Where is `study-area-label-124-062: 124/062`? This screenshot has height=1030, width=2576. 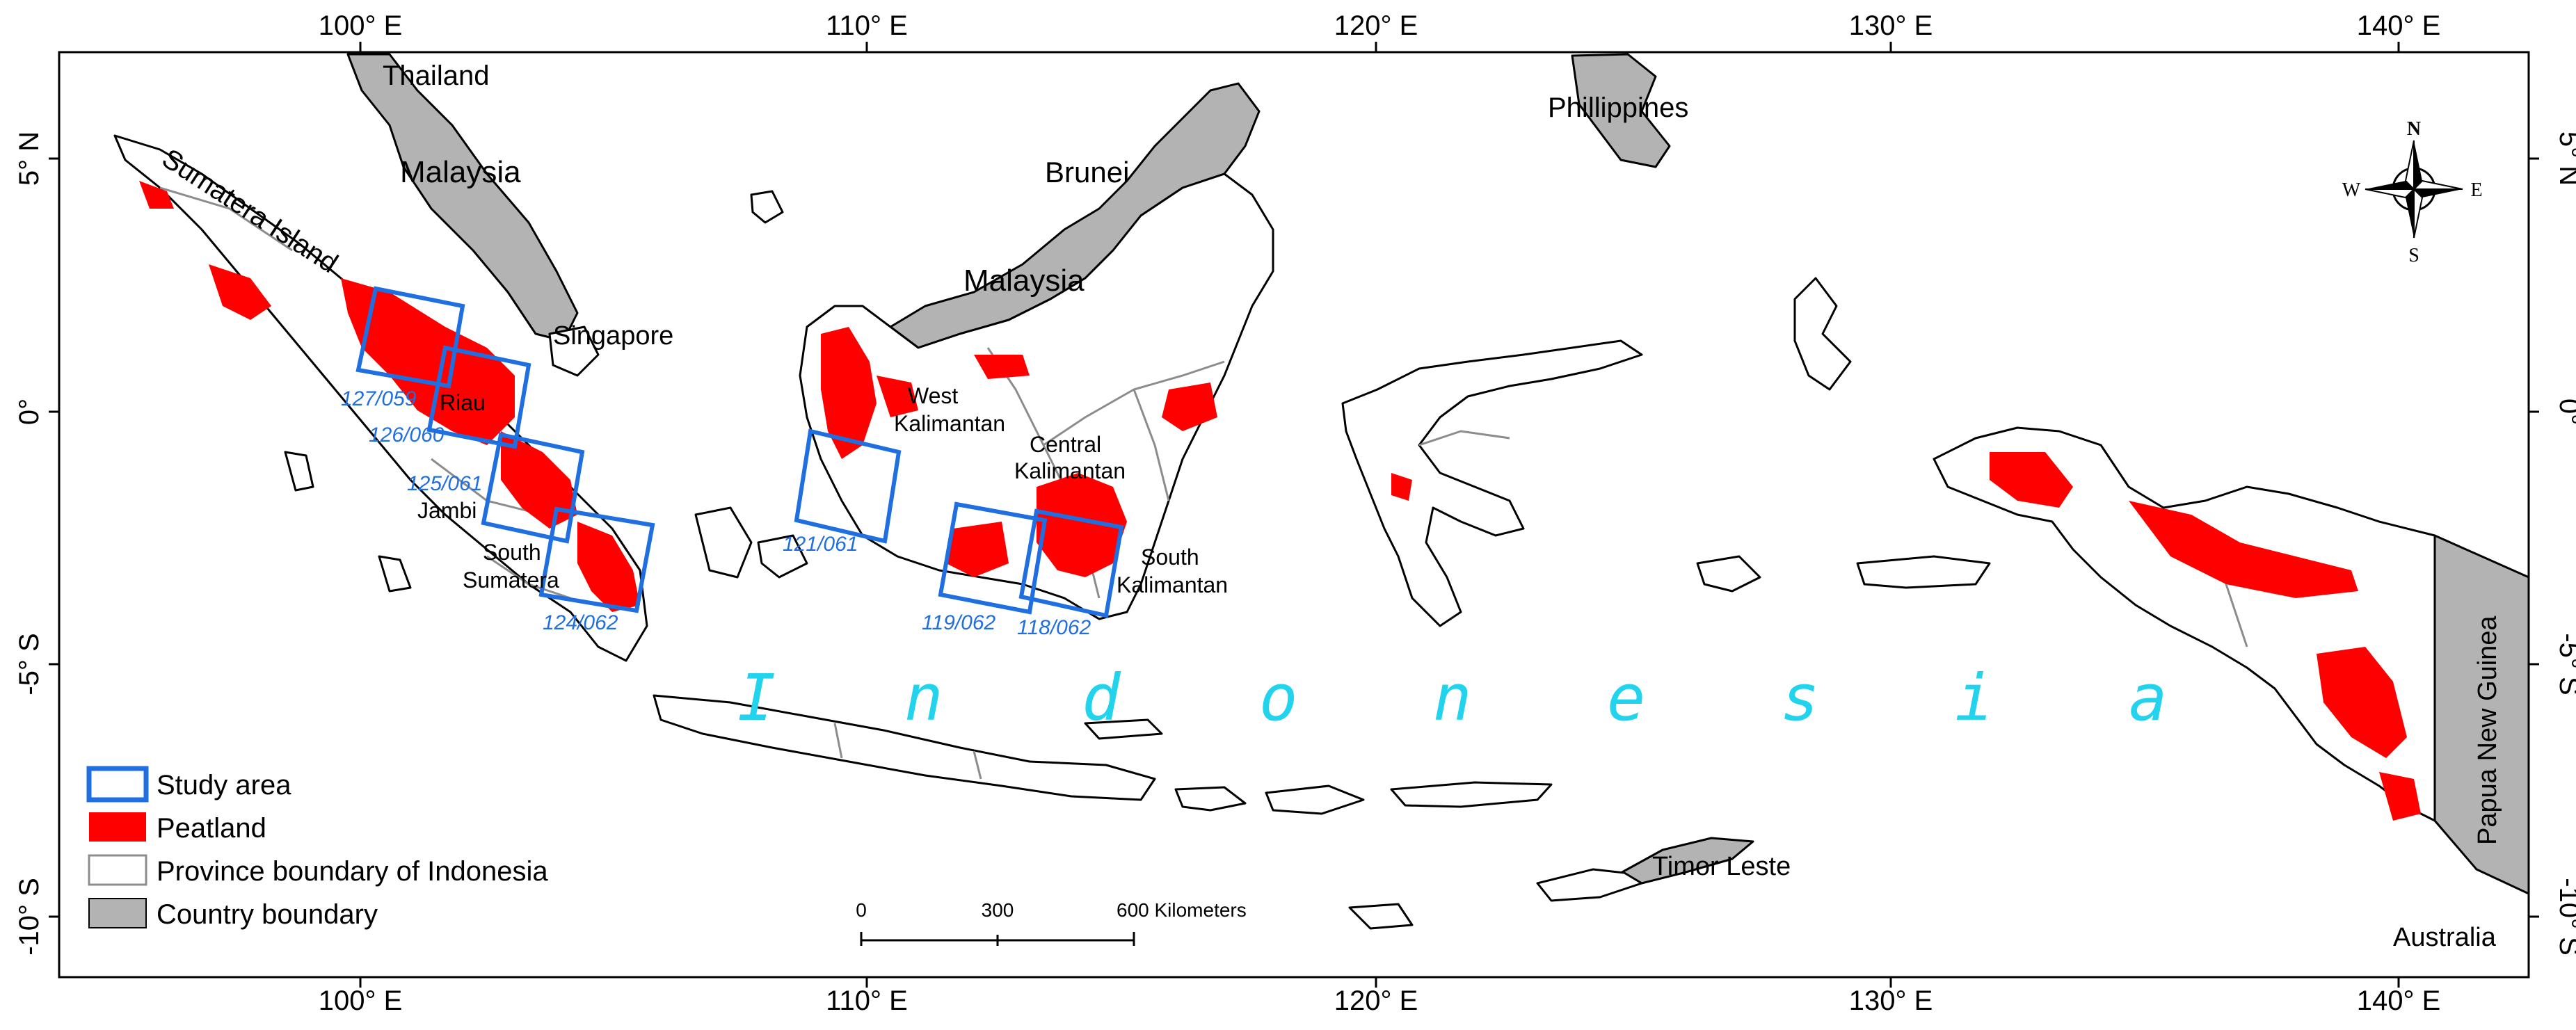
study-area-label-124-062: 124/062 is located at coordinates (580, 622).